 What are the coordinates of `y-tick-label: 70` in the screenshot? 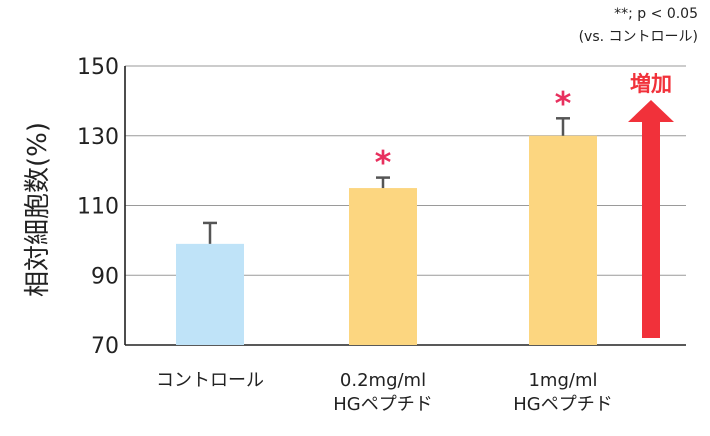 It's located at (105, 346).